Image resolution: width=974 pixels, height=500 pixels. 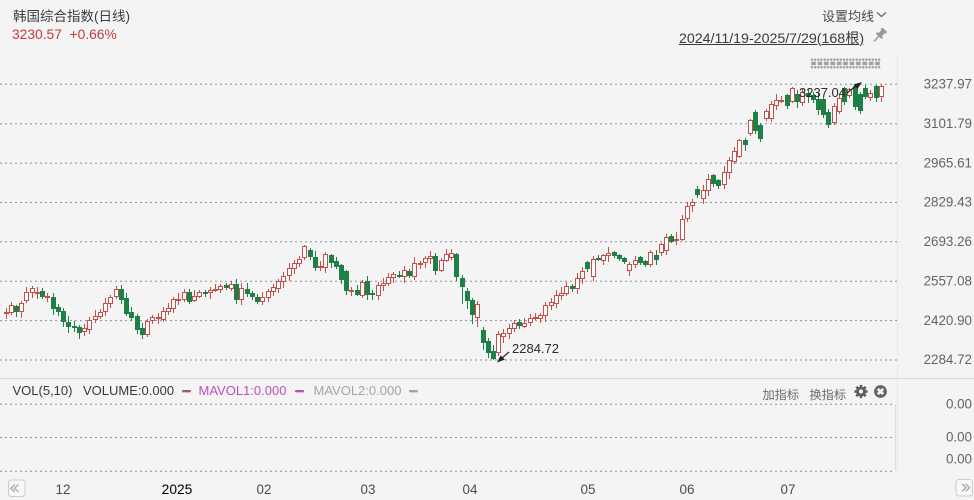 I want to click on svg-text: 3237.97, so click(x=948, y=84).